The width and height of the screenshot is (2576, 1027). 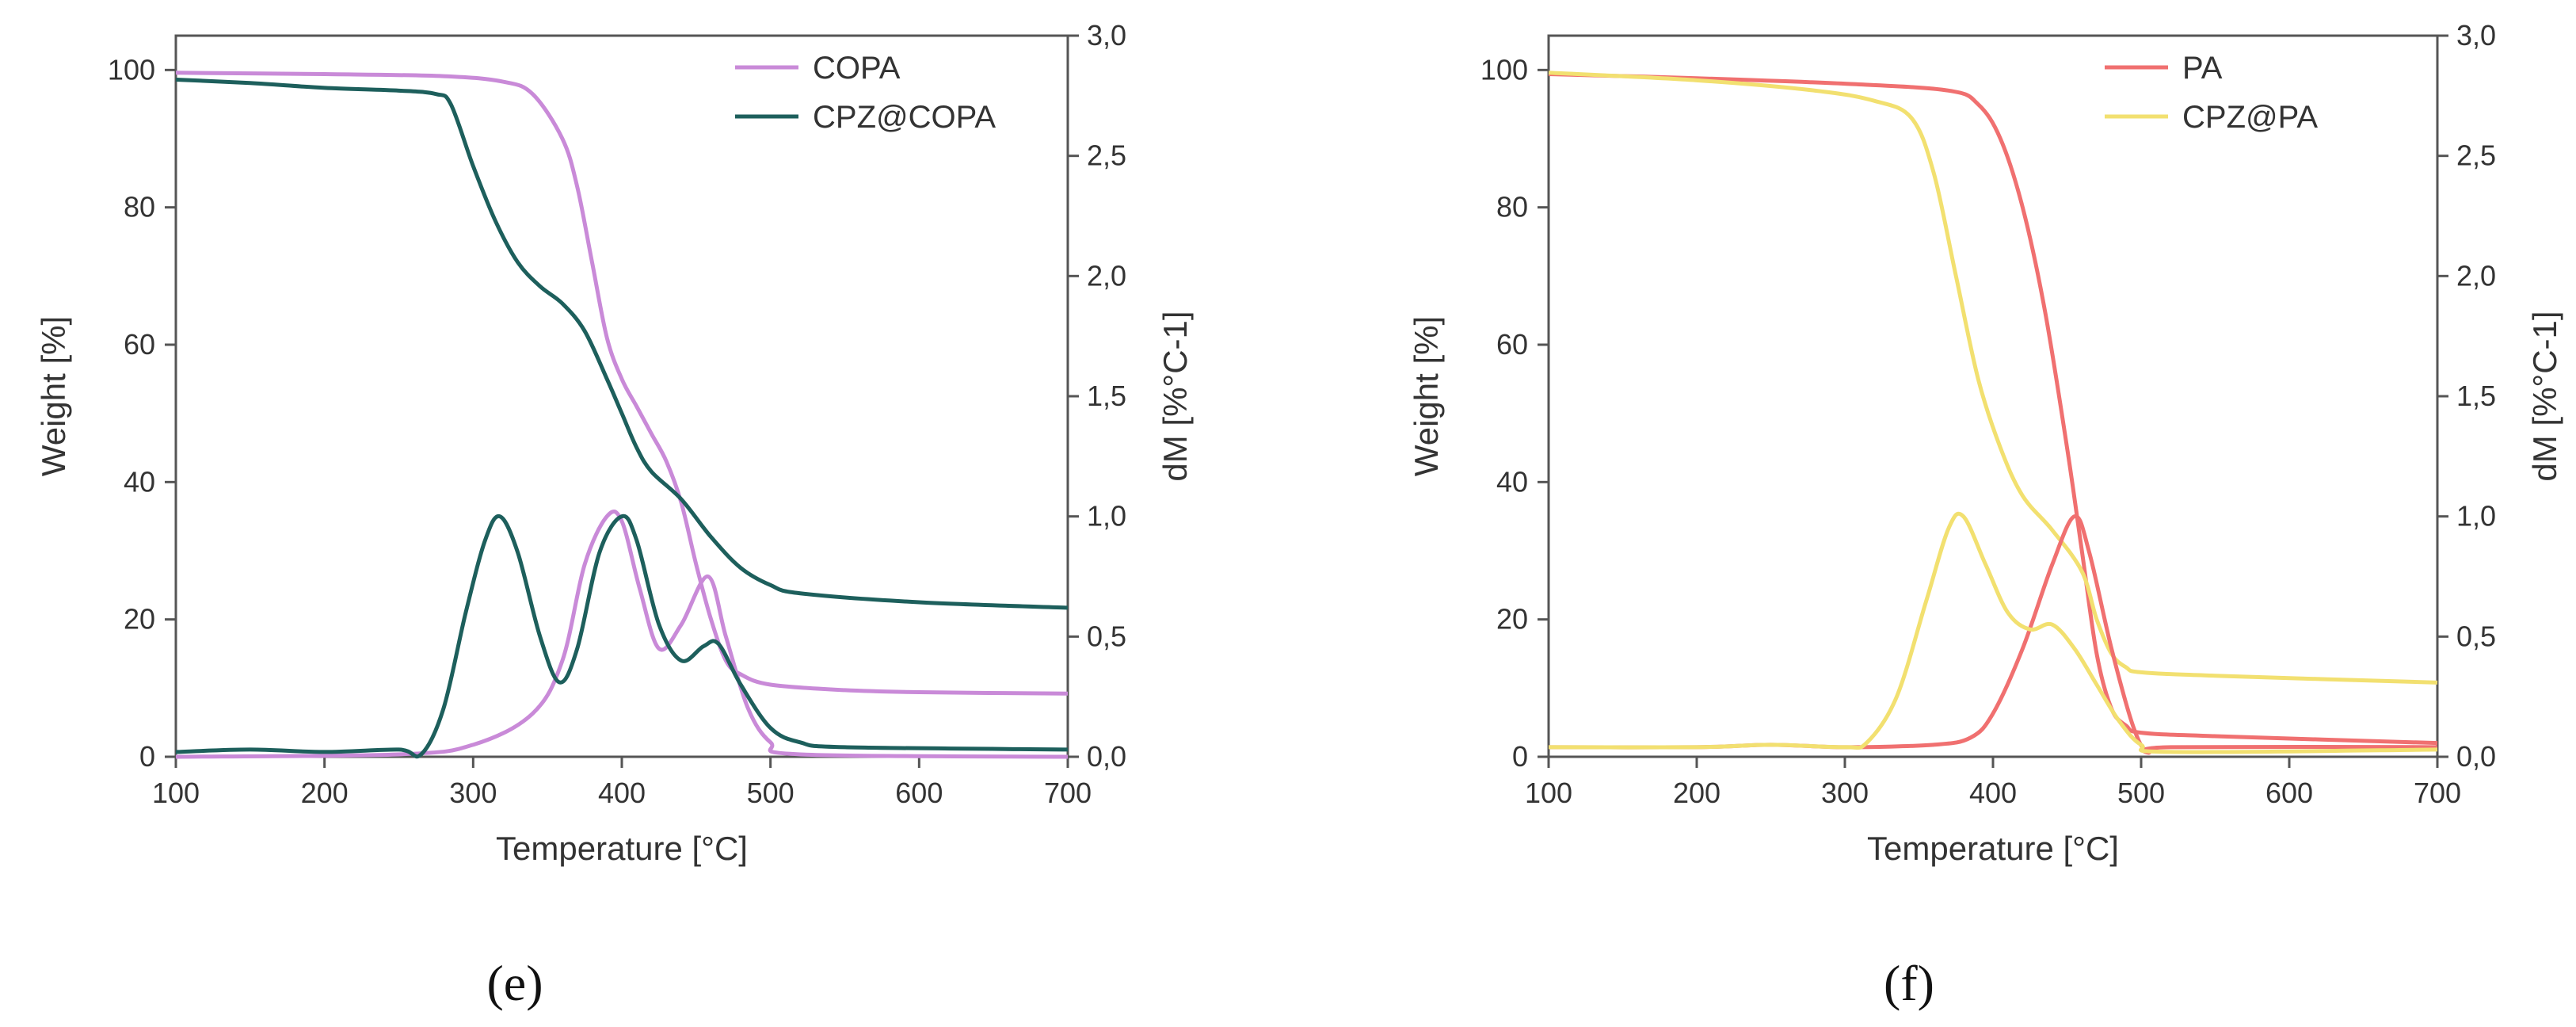 I want to click on series-line-cpz-copa-dm, so click(x=622, y=636).